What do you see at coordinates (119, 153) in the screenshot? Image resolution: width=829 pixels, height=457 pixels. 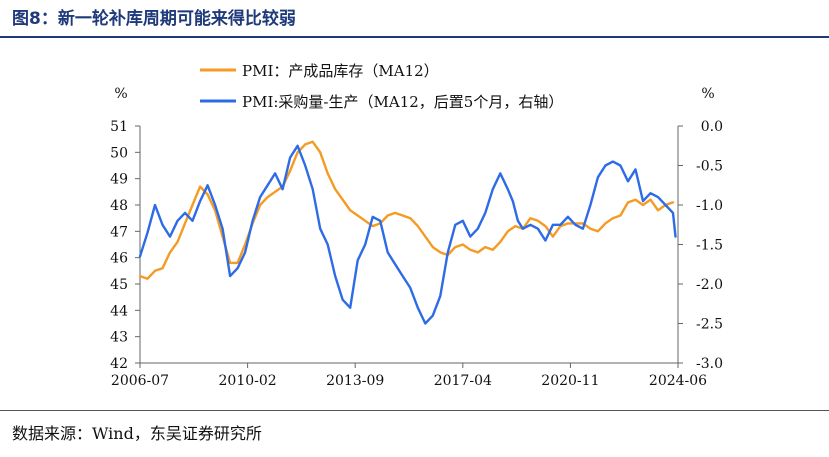 I see `left-tick-label: 50` at bounding box center [119, 153].